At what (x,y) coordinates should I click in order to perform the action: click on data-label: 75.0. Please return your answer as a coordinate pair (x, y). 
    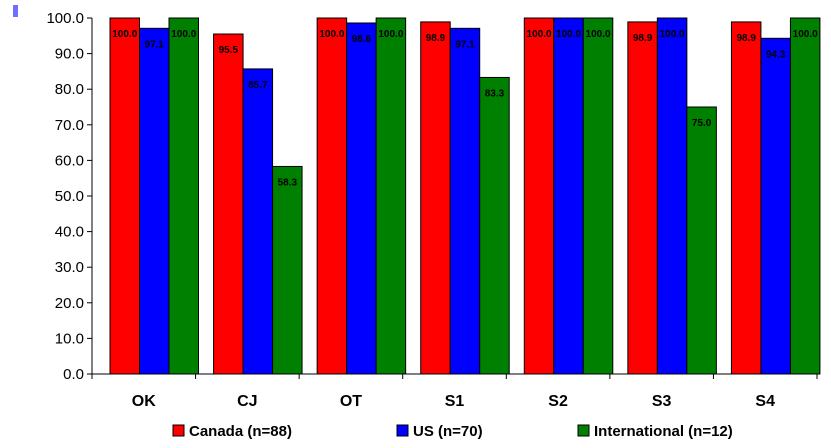
    Looking at the image, I should click on (702, 123).